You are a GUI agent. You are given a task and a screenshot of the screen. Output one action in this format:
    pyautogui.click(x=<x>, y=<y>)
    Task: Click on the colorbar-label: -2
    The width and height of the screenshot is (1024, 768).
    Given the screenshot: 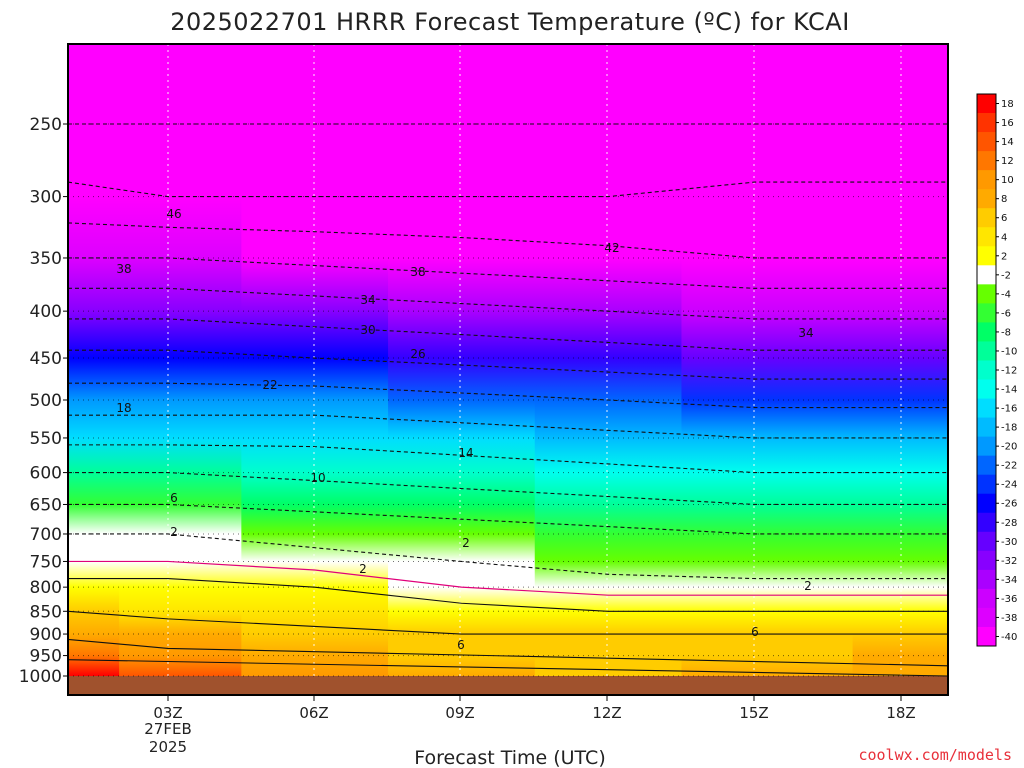 What is the action you would take?
    pyautogui.click(x=1006, y=275)
    